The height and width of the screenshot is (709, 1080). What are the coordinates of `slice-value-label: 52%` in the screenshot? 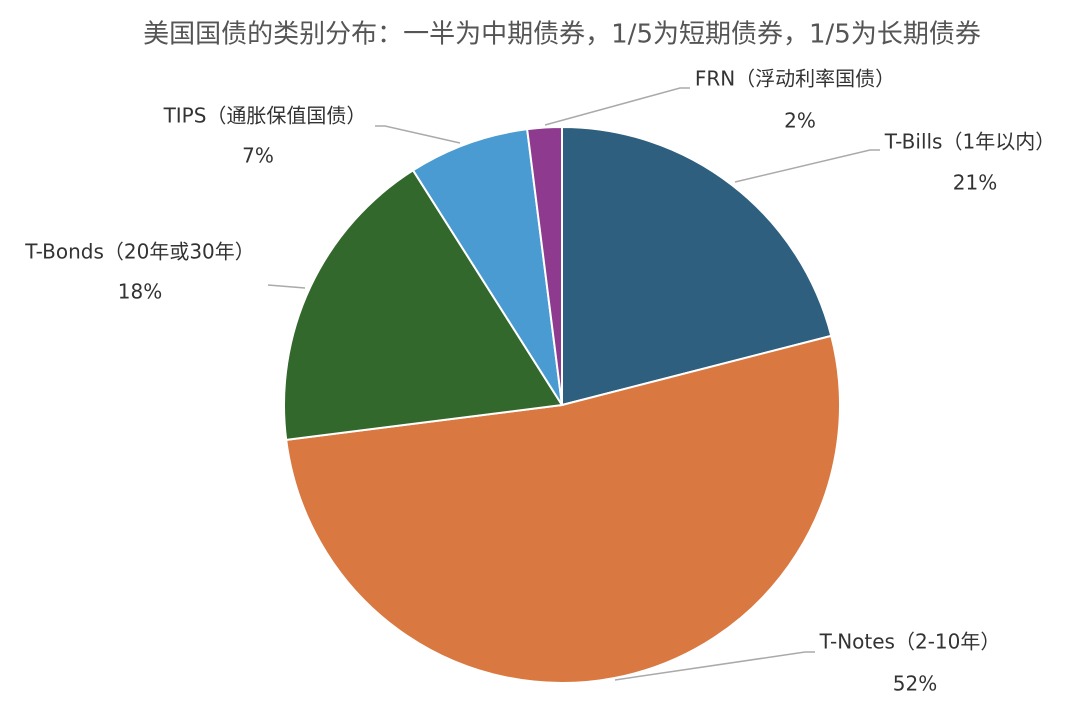 It's located at (915, 684).